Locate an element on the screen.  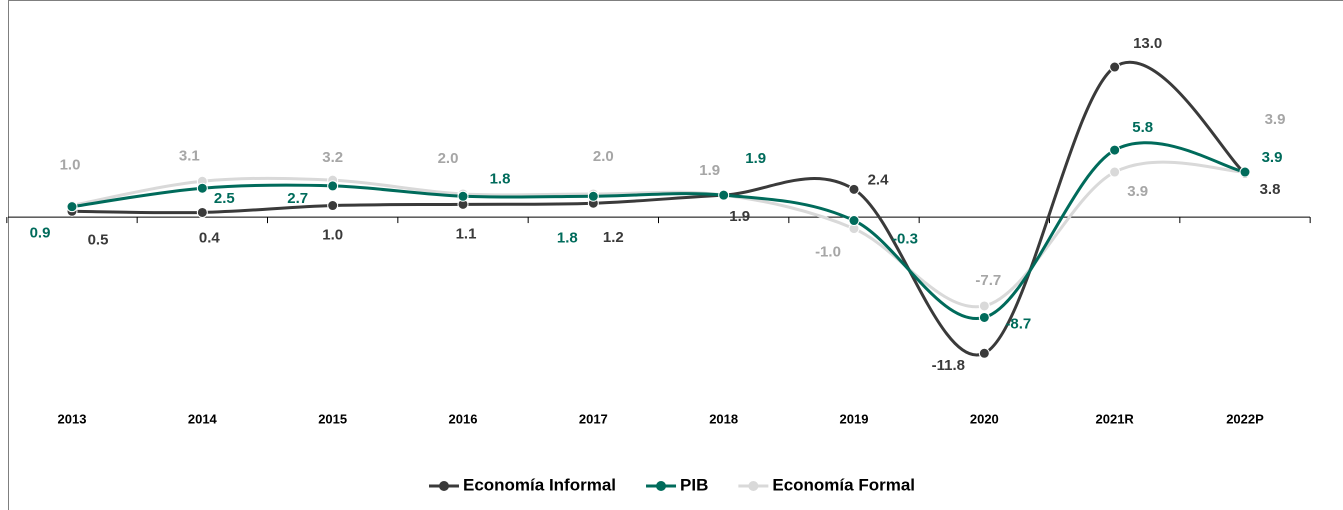
data-label: 0.9 is located at coordinates (40, 233).